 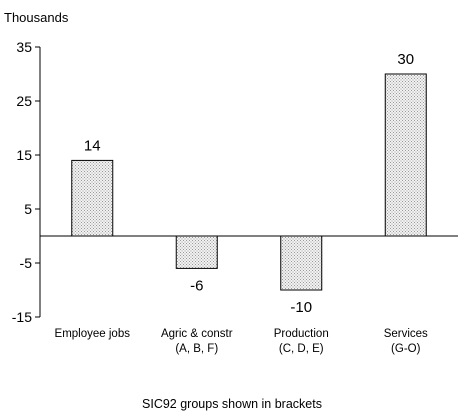 What do you see at coordinates (24, 47) in the screenshot?
I see `y-tick-label: 35` at bounding box center [24, 47].